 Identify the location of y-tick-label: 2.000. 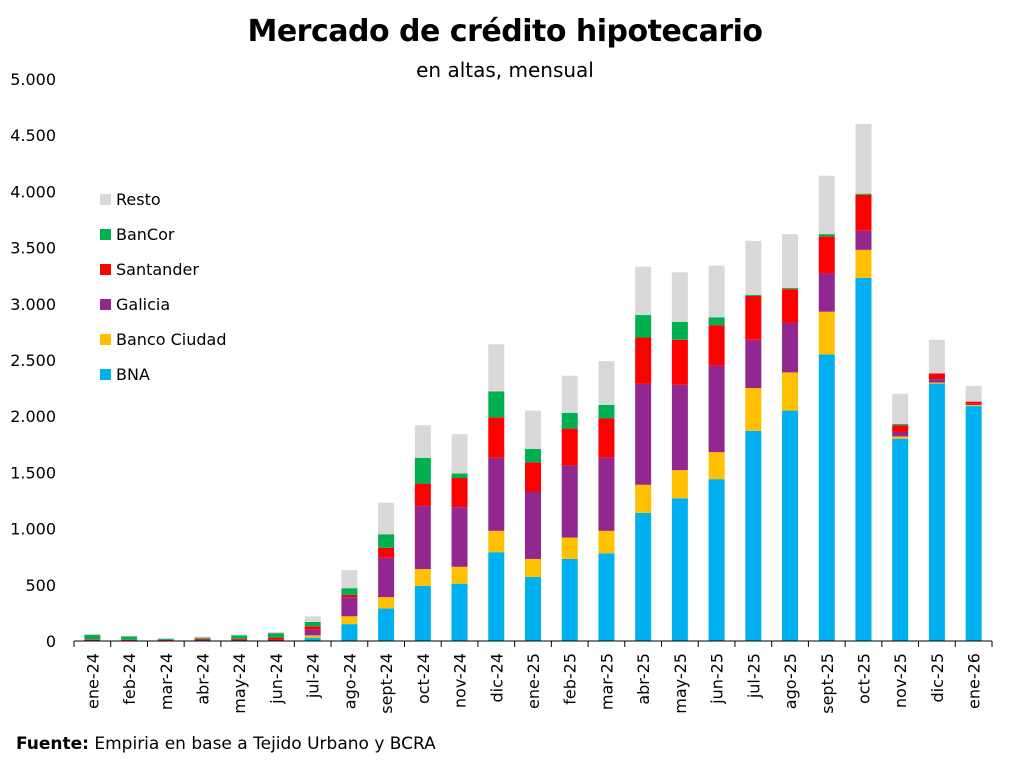
(33, 416).